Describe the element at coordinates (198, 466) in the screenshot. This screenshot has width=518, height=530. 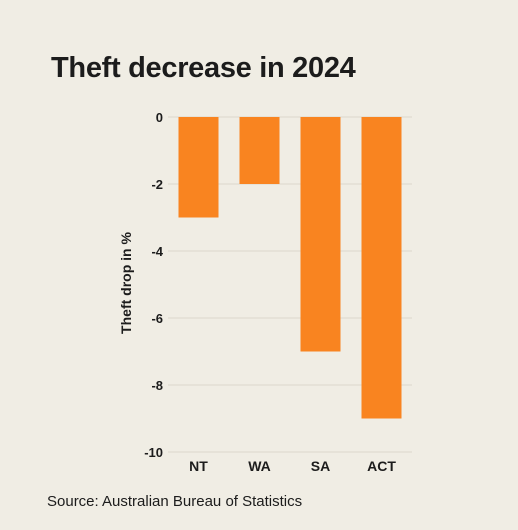
I see `x-category-label: NT` at that location.